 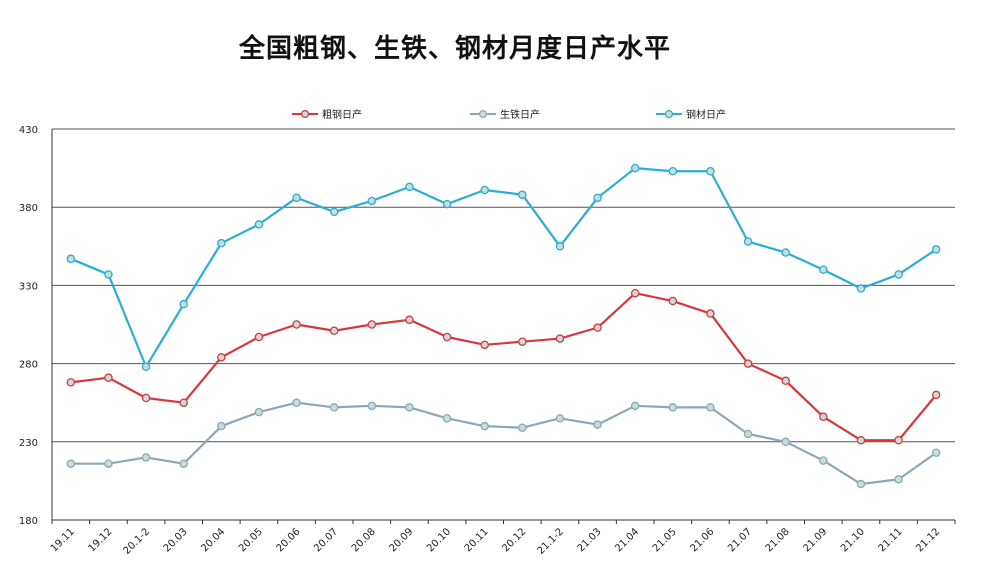 I want to click on x-tick-label: 21.11, so click(x=891, y=540).